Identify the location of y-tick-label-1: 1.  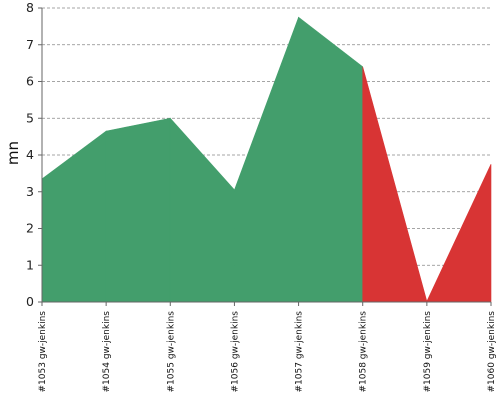
(30, 264).